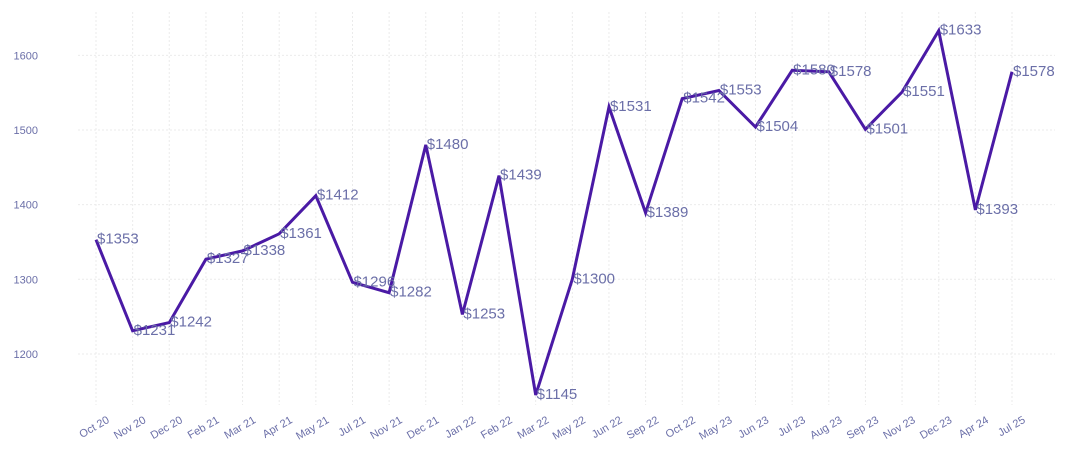 This screenshot has height=465, width=1070. I want to click on x-tick-label: Dec 23, so click(936, 428).